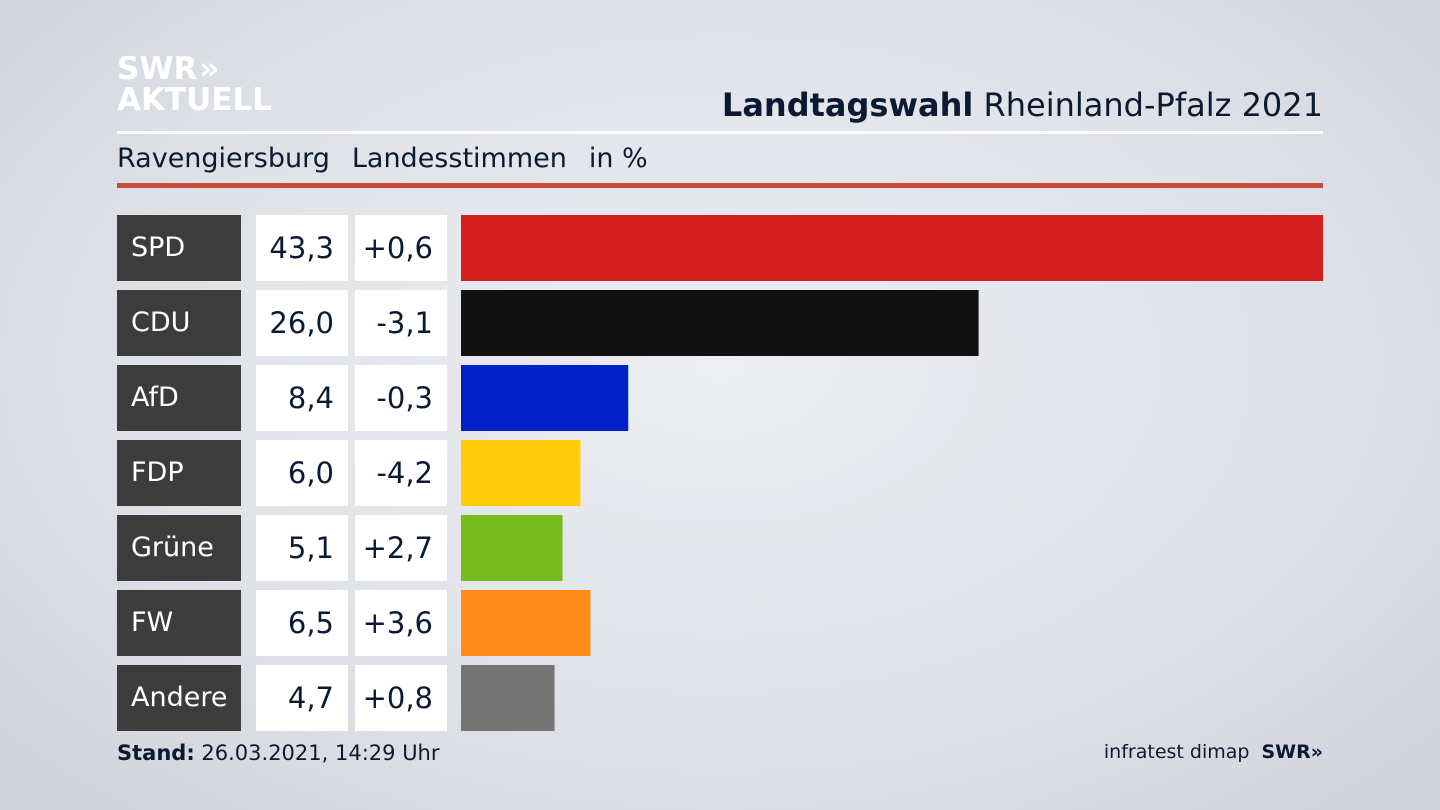  I want to click on bar-afd, so click(545, 398).